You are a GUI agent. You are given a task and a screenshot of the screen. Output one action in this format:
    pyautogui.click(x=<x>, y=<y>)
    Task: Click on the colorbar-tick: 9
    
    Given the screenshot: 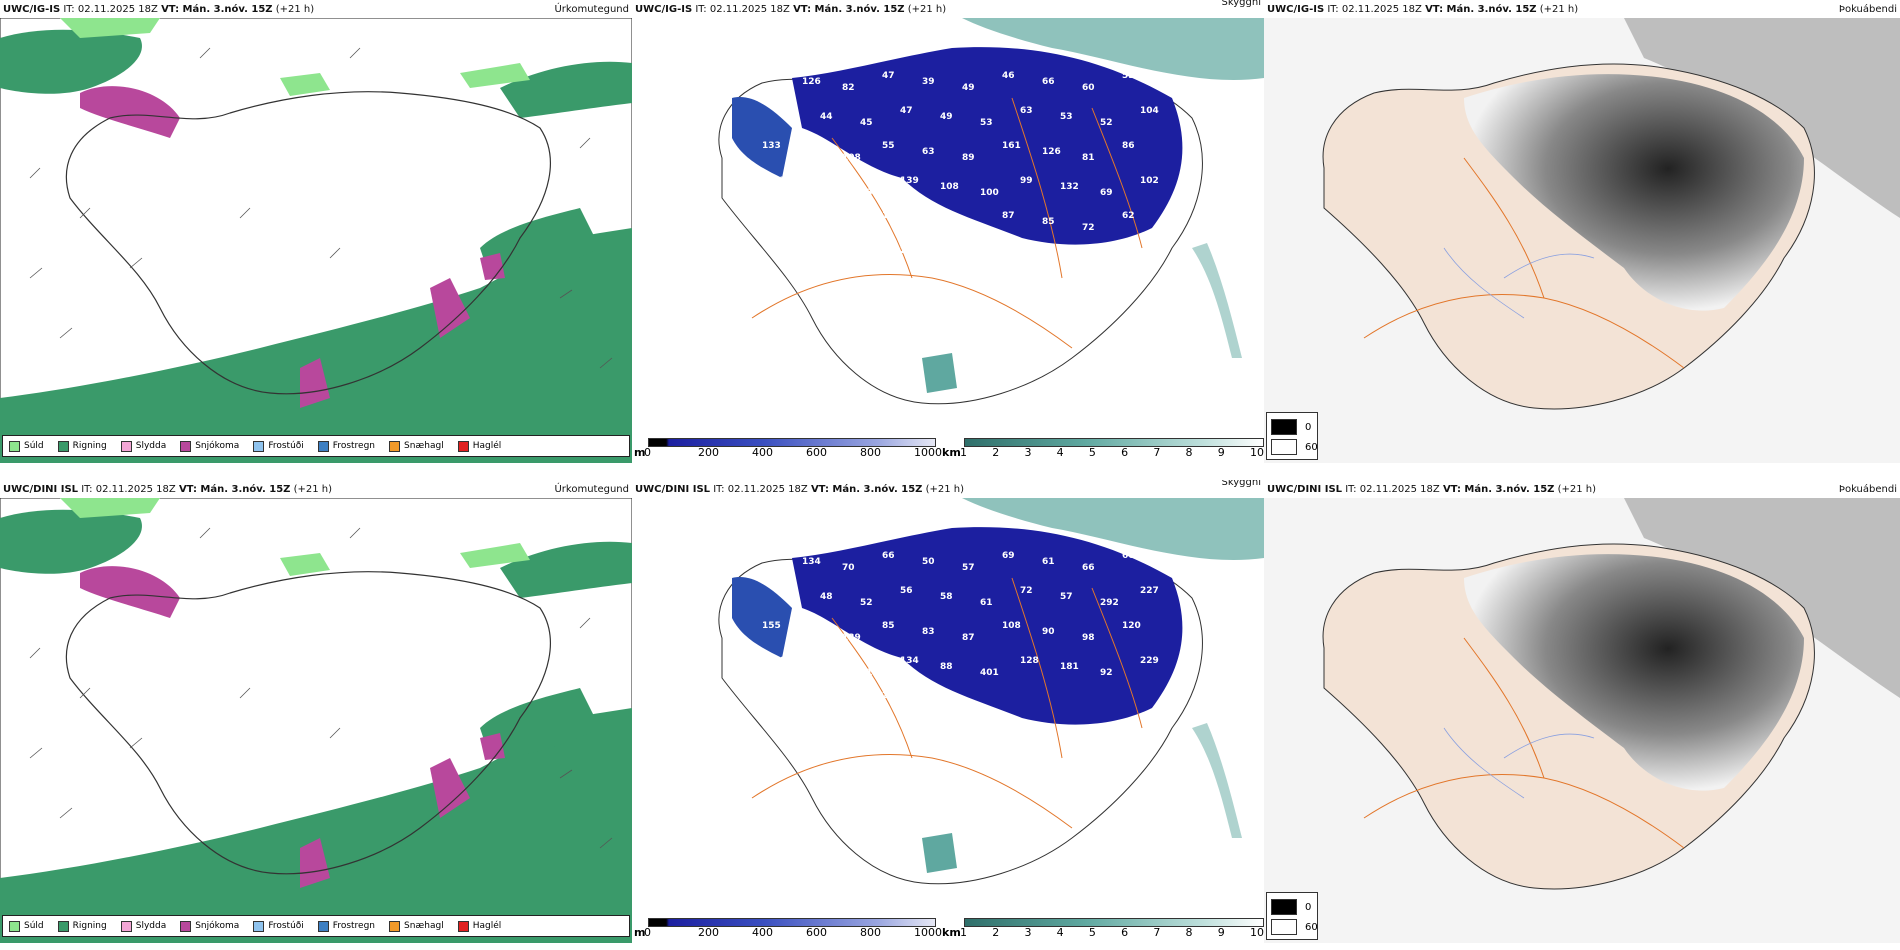 What is the action you would take?
    pyautogui.click(x=1221, y=452)
    